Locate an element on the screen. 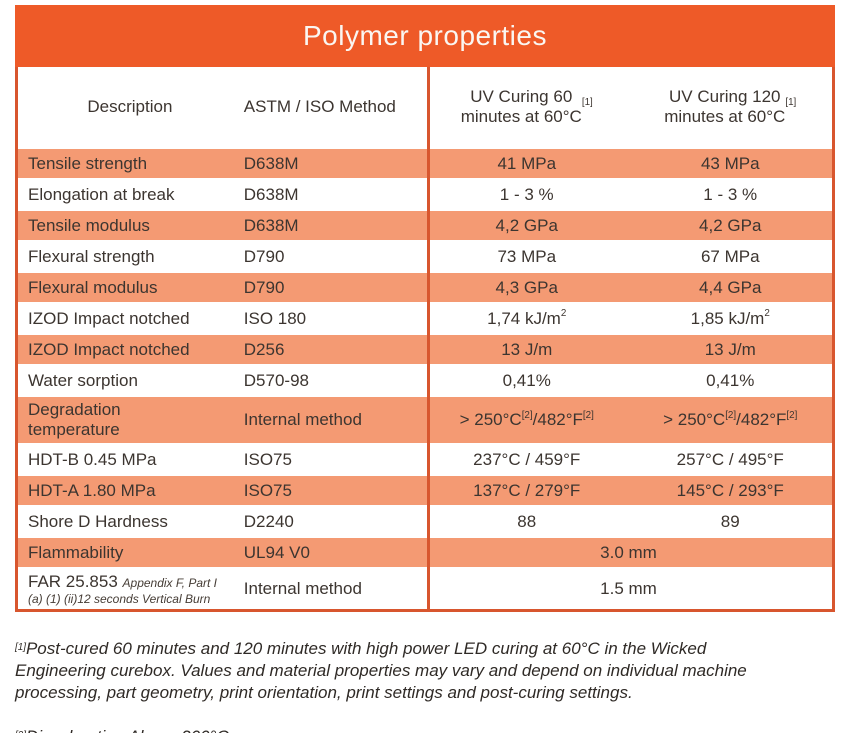  table-row: Water sorption D570-98 0,41% 0,41% is located at coordinates (425, 379).